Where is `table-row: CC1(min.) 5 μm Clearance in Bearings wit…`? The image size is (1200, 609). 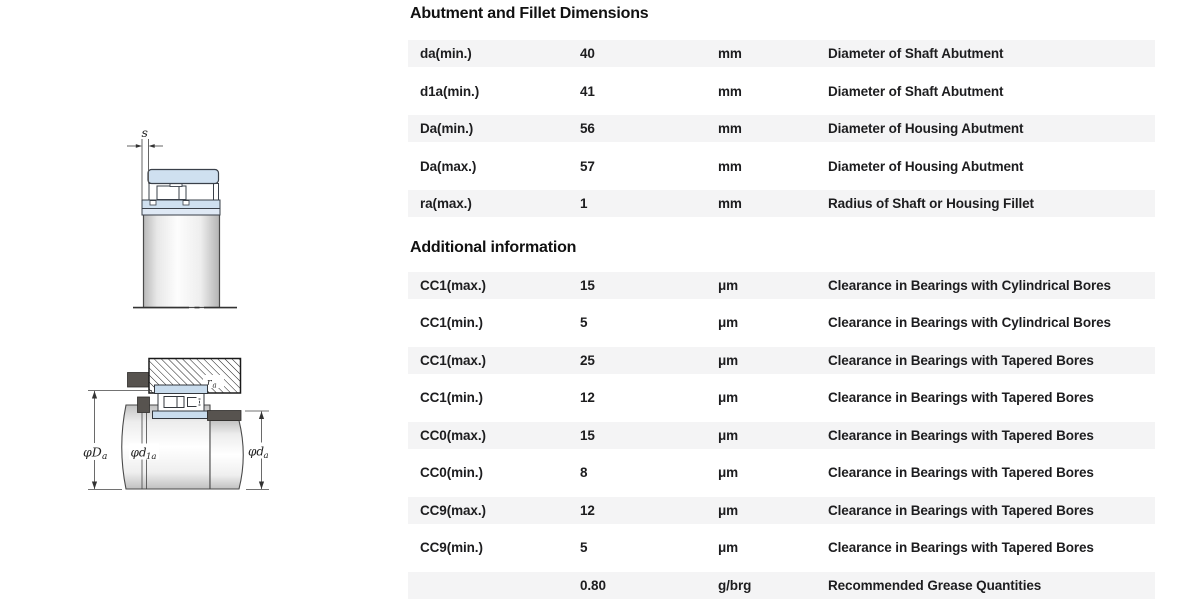
table-row: CC1(min.) 5 μm Clearance in Bearings wit… is located at coordinates (781, 322).